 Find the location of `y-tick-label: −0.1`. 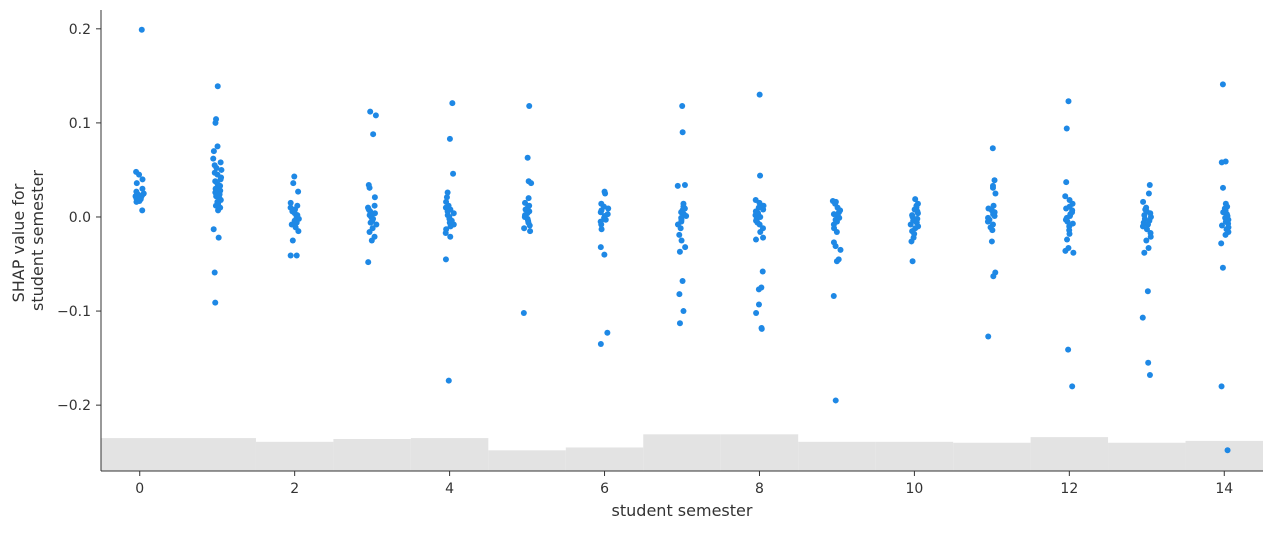

y-tick-label: −0.1 is located at coordinates (74, 312).